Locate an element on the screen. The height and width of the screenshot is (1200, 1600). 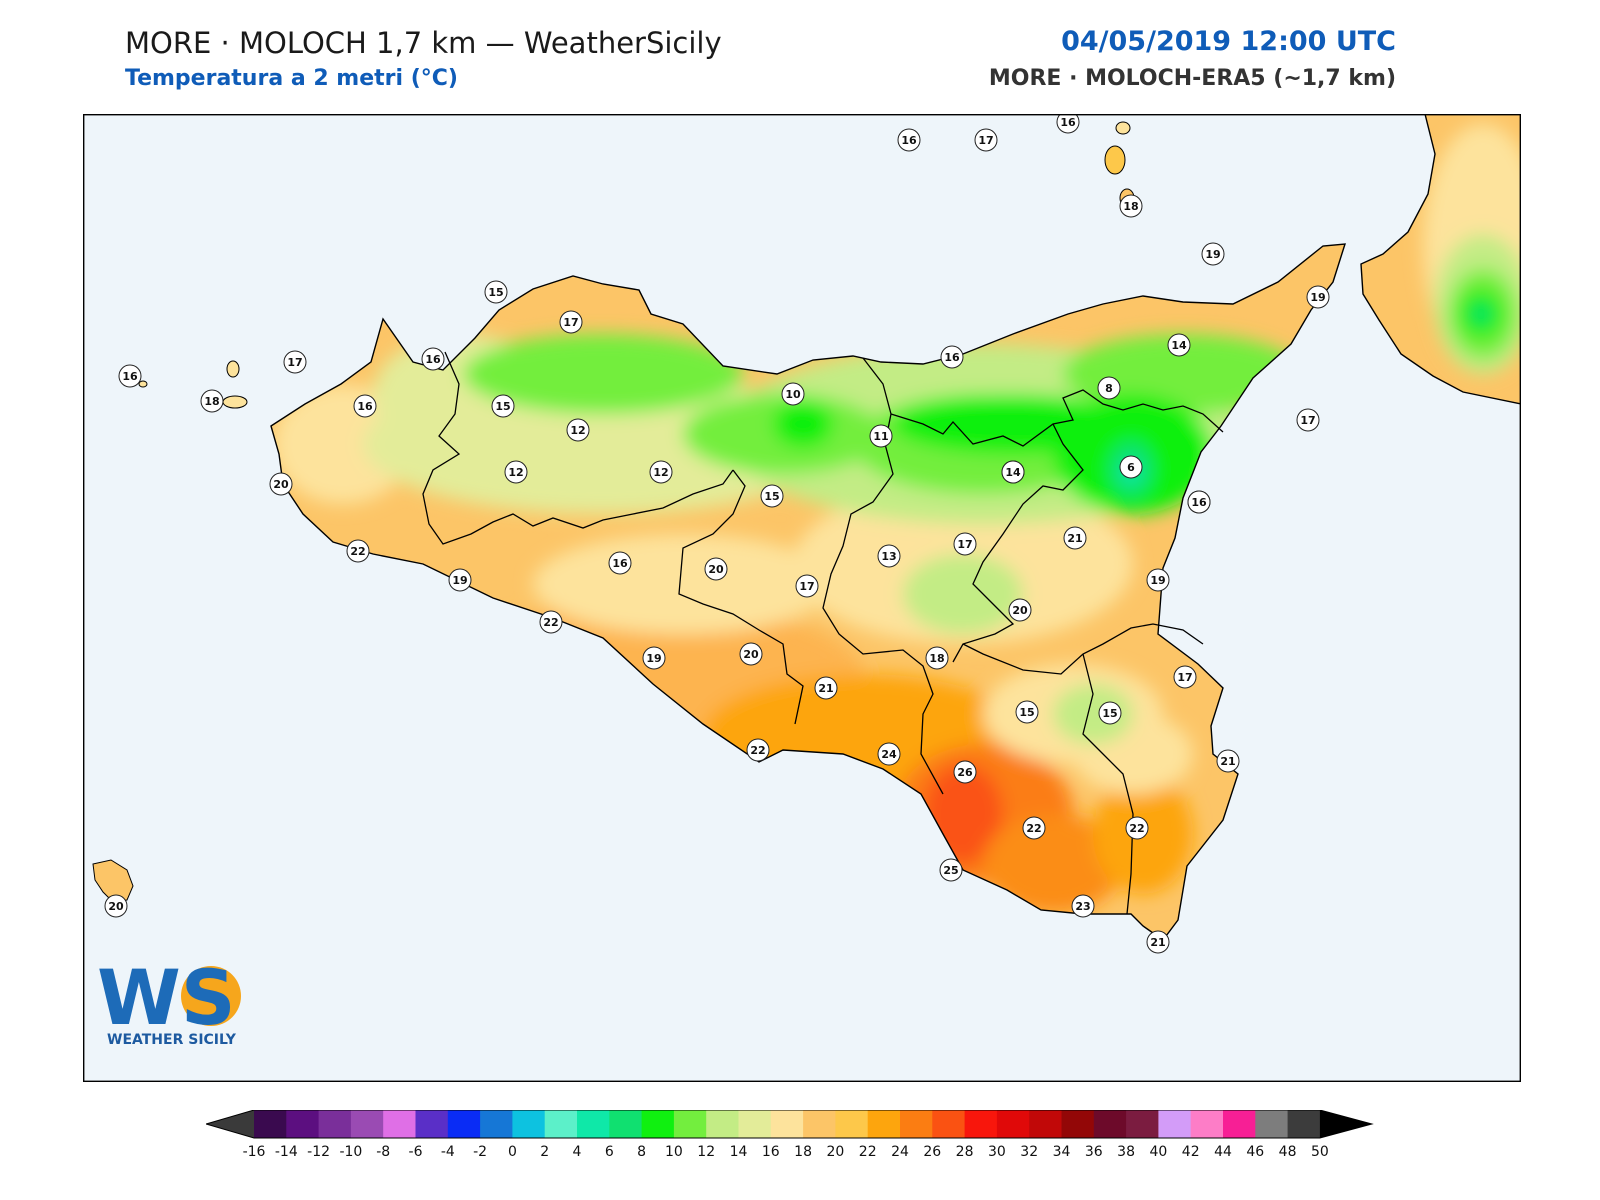
station-value: 24 is located at coordinates (889, 754).